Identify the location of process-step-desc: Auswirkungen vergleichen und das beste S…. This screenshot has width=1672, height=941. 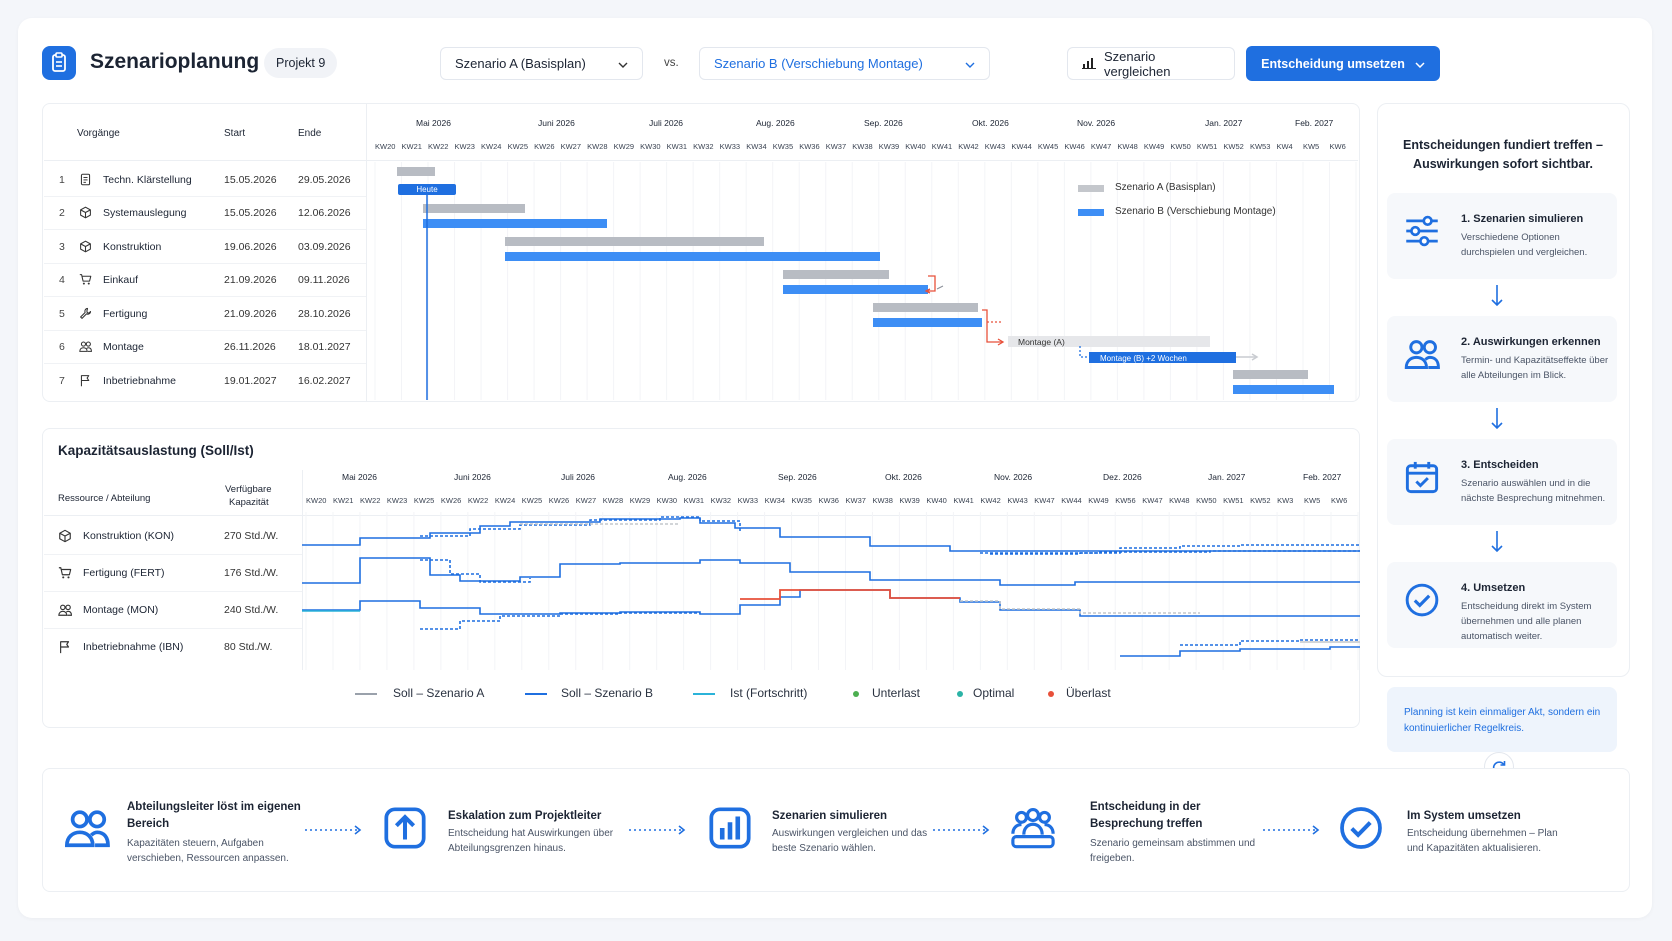
(850, 841).